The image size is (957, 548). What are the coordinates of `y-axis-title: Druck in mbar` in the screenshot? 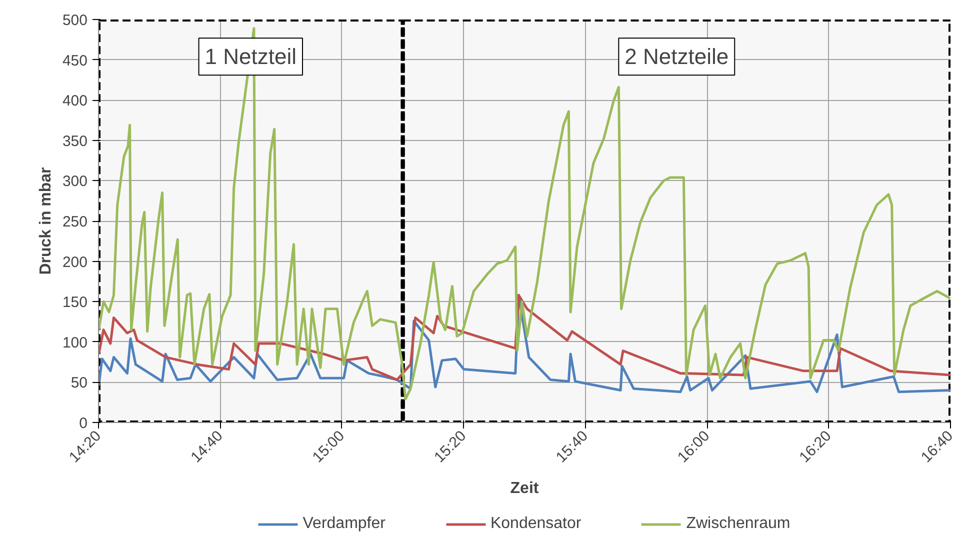 It's located at (45, 221).